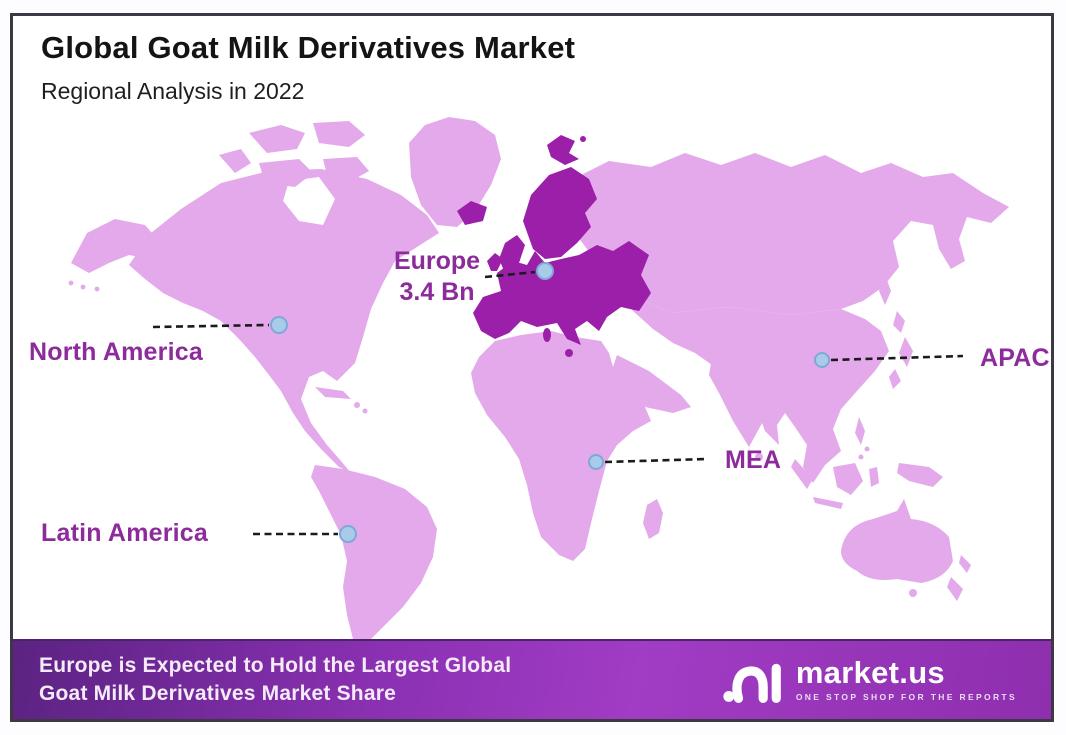 The image size is (1066, 735). I want to click on brand-logo: market.us ONE STOP SHOP FOR THE REPORTS, so click(869, 679).